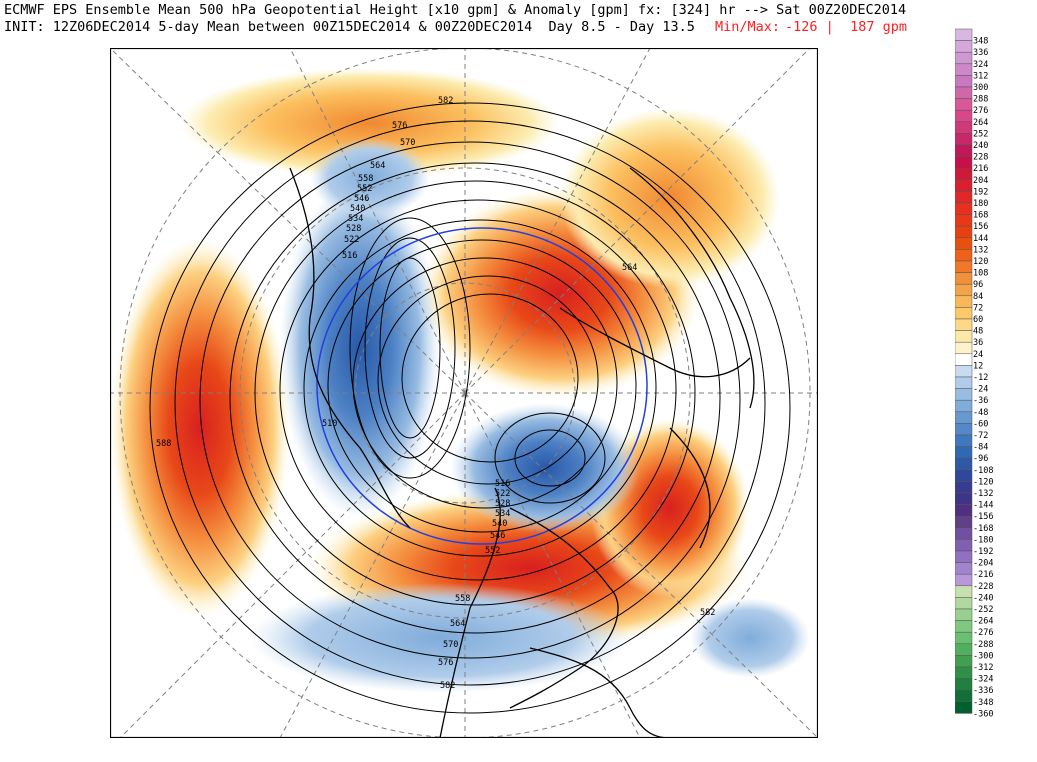 The width and height of the screenshot is (1037, 762). Describe the element at coordinates (983, 633) in the screenshot. I see `colorbar-label: -276` at that location.